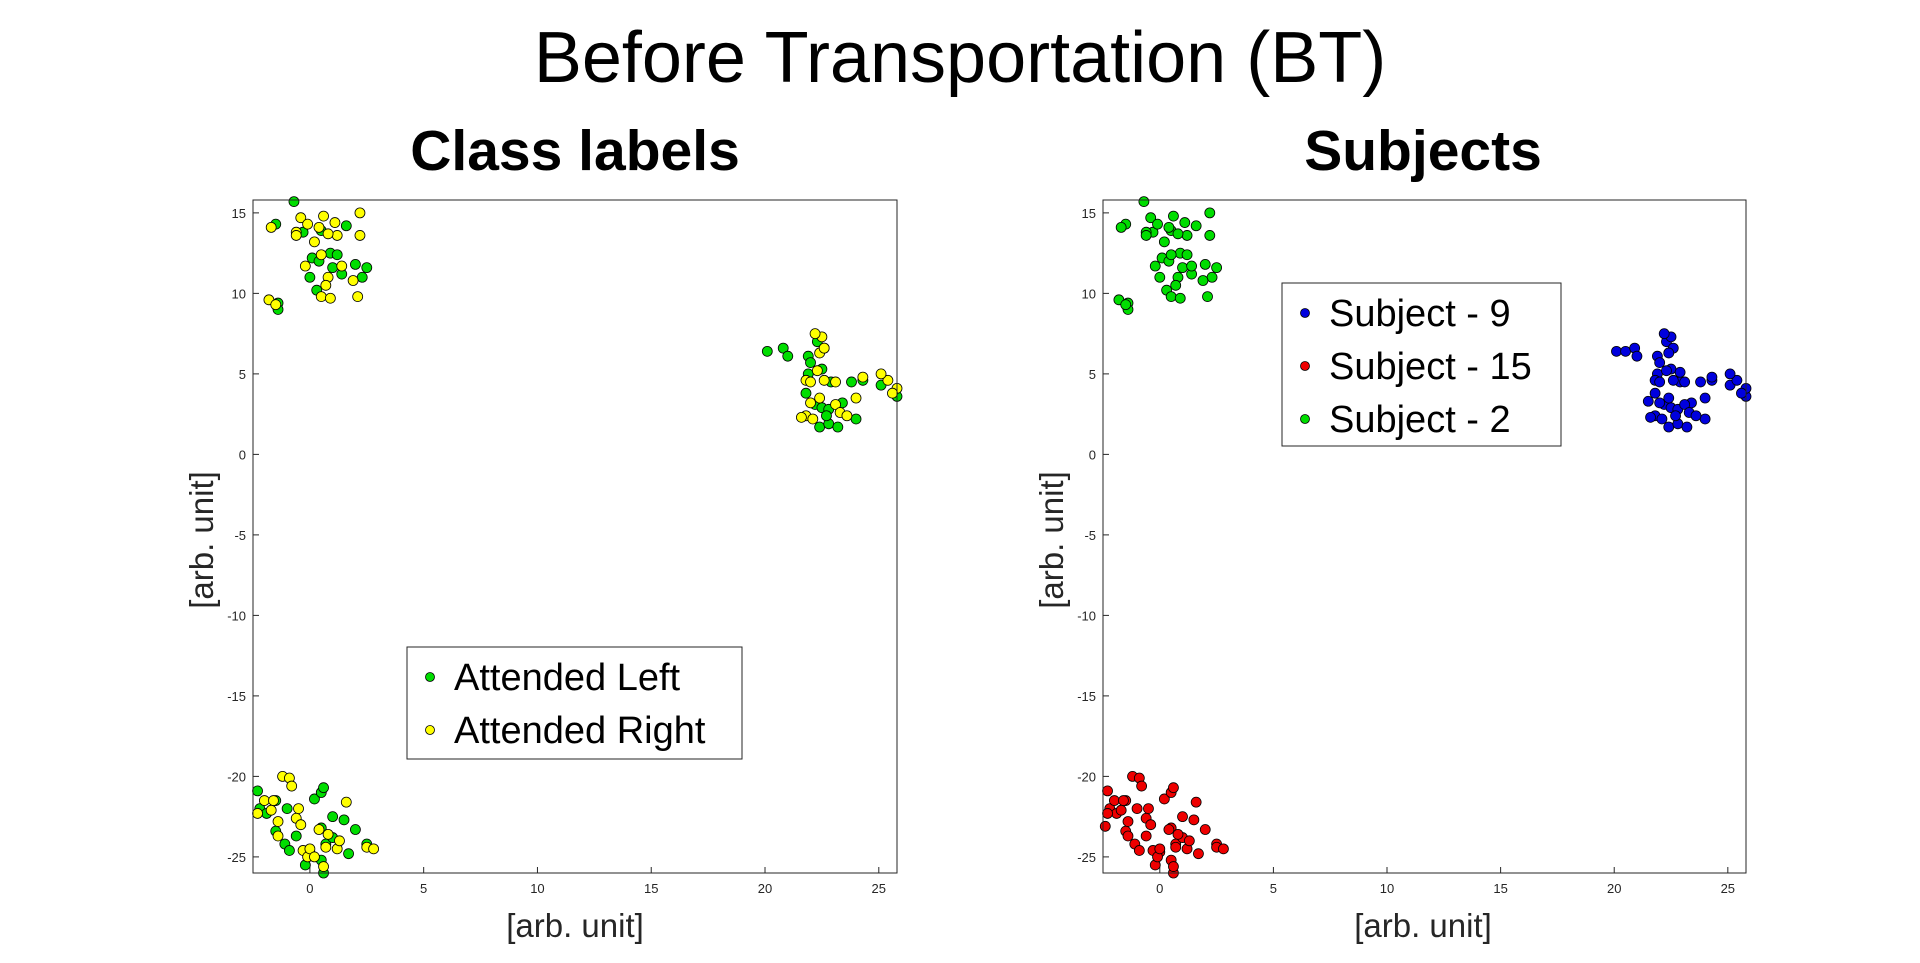  What do you see at coordinates (236, 696) in the screenshot?
I see `y-tick-label: -15` at bounding box center [236, 696].